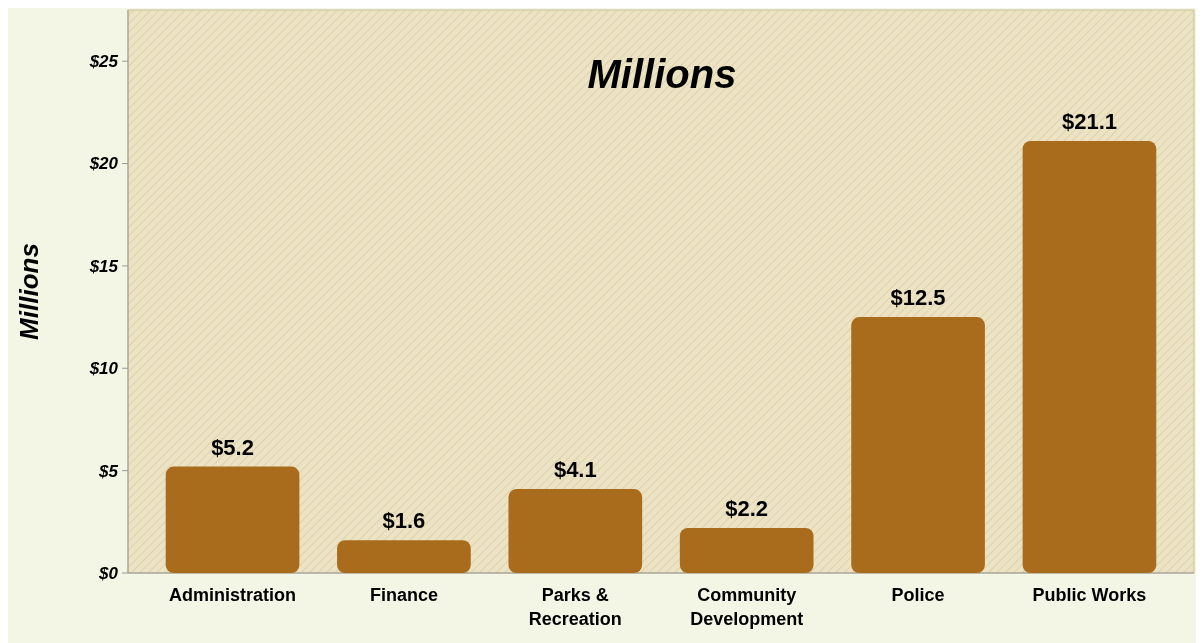  What do you see at coordinates (575, 470) in the screenshot?
I see `data-label: $4.1` at bounding box center [575, 470].